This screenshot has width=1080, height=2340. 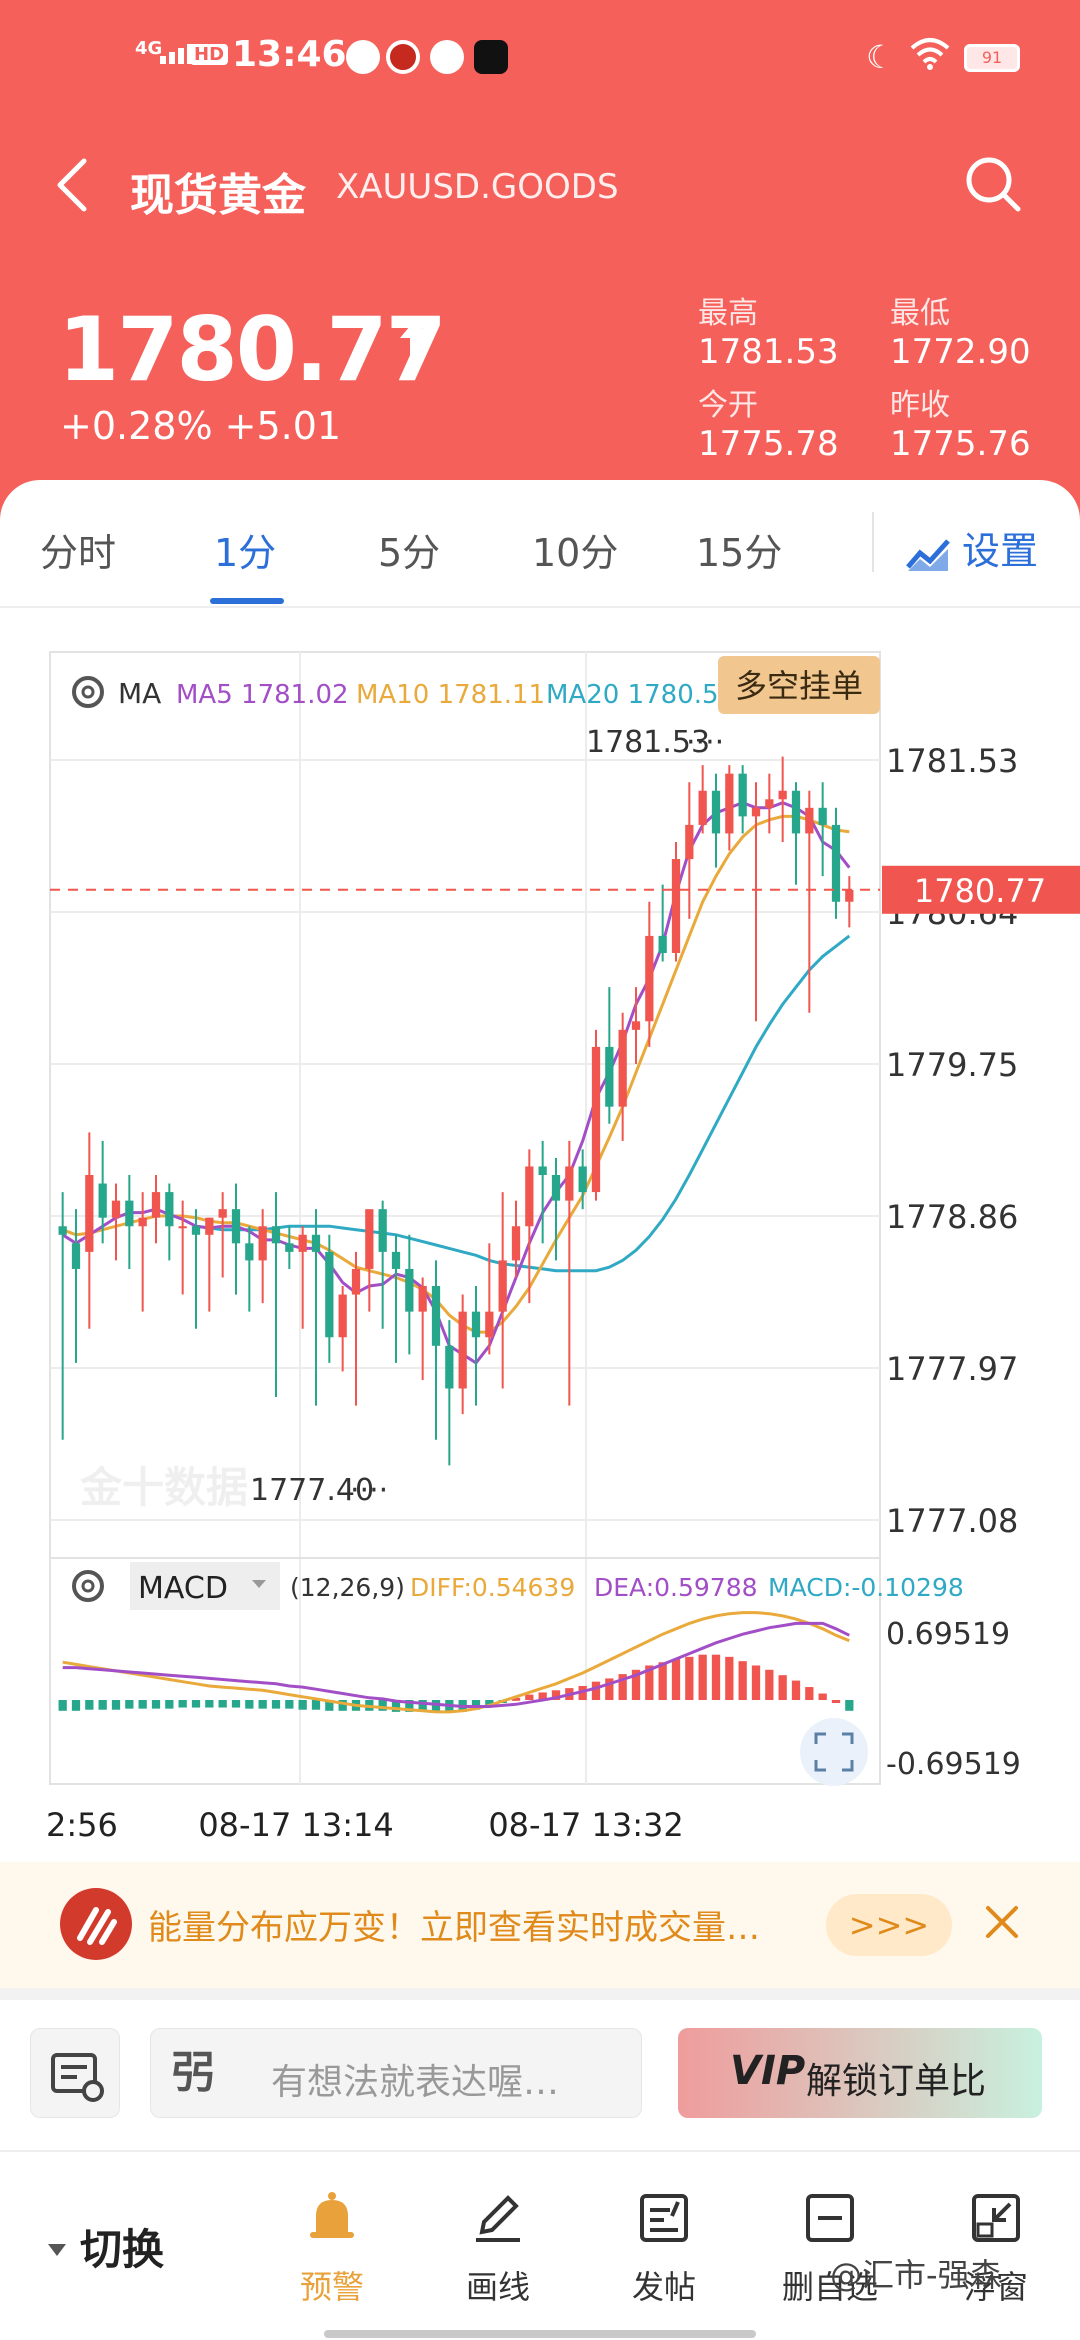 What do you see at coordinates (996, 2248) in the screenshot?
I see `float-window-button: 浮窗` at bounding box center [996, 2248].